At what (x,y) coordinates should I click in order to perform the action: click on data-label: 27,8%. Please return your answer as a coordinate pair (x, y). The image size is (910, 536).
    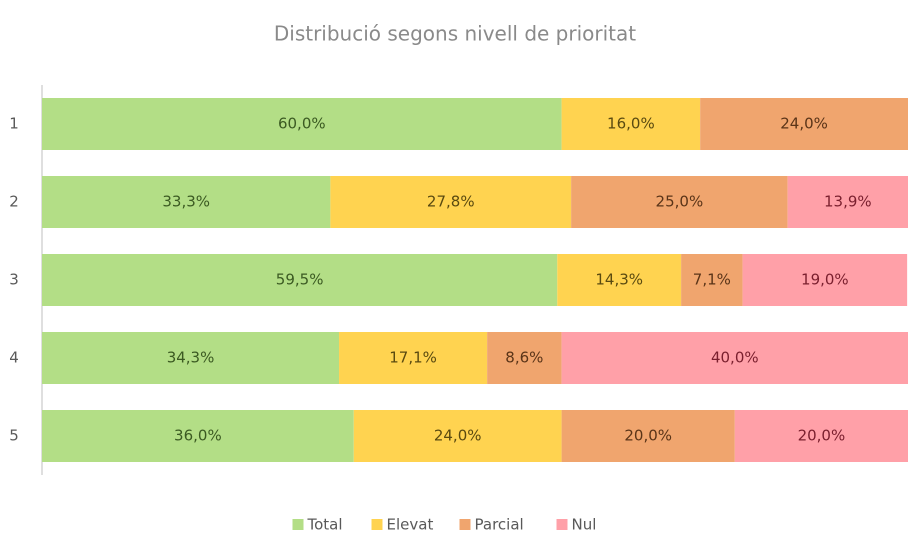
    Looking at the image, I should click on (451, 202).